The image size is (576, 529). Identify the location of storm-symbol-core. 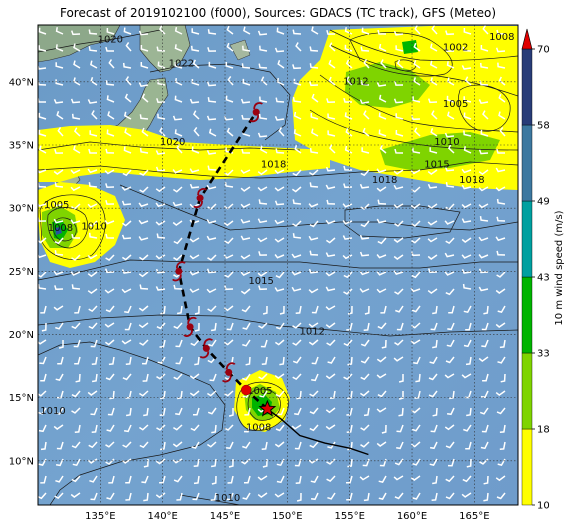
(200, 198).